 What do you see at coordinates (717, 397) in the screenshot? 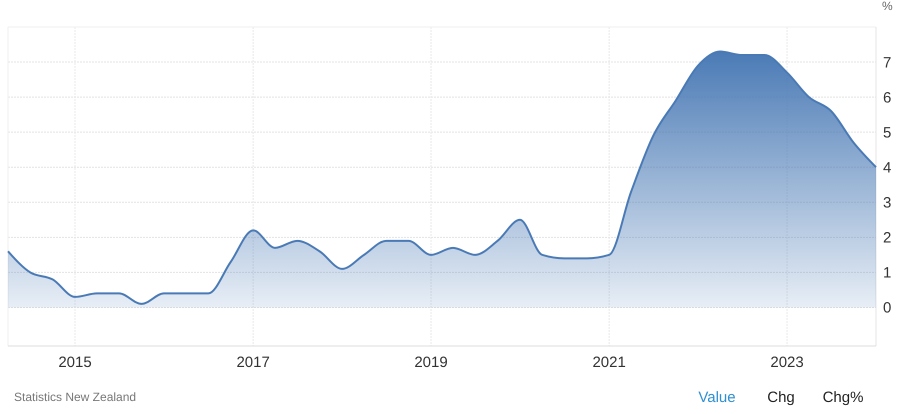
I see `text: Value` at bounding box center [717, 397].